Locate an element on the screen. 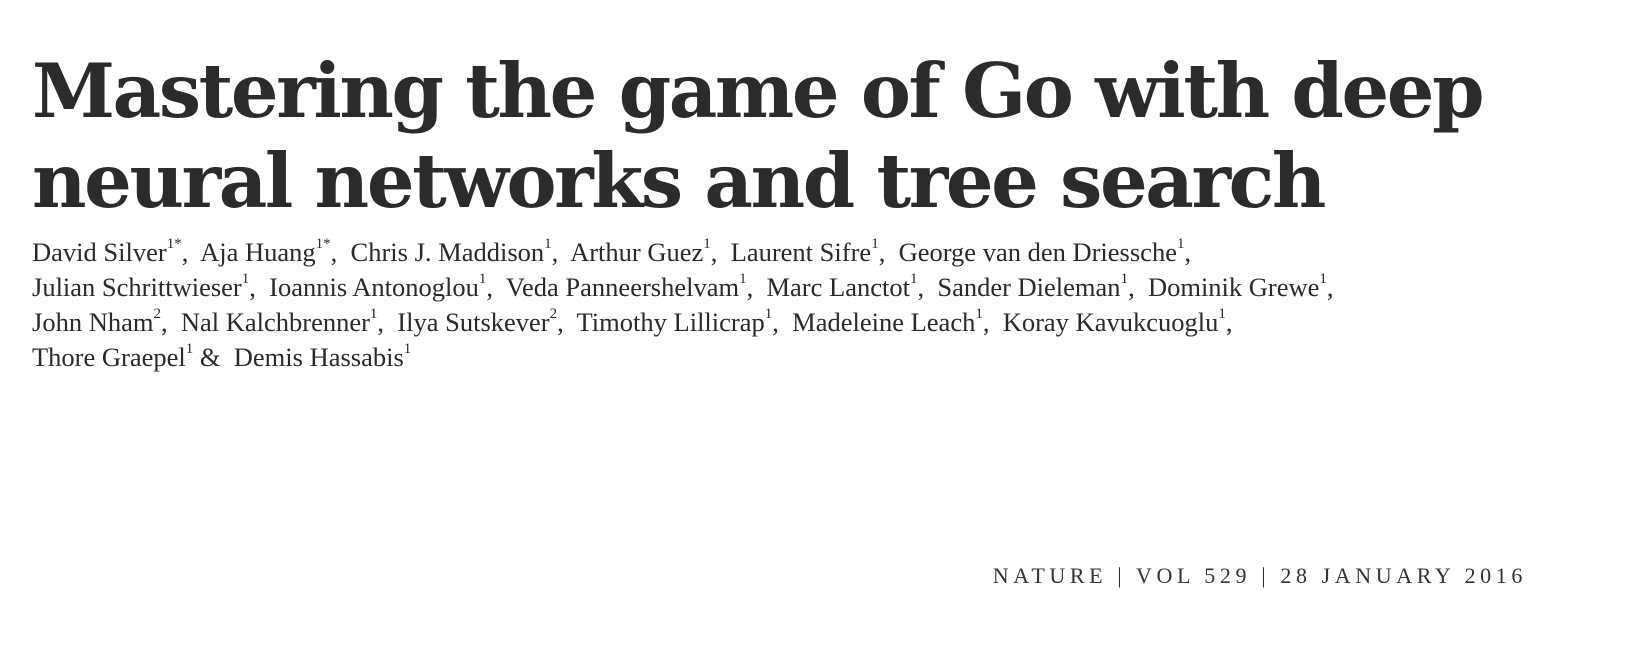  author-name: Ioannis Antonoglou is located at coordinates (374, 287).